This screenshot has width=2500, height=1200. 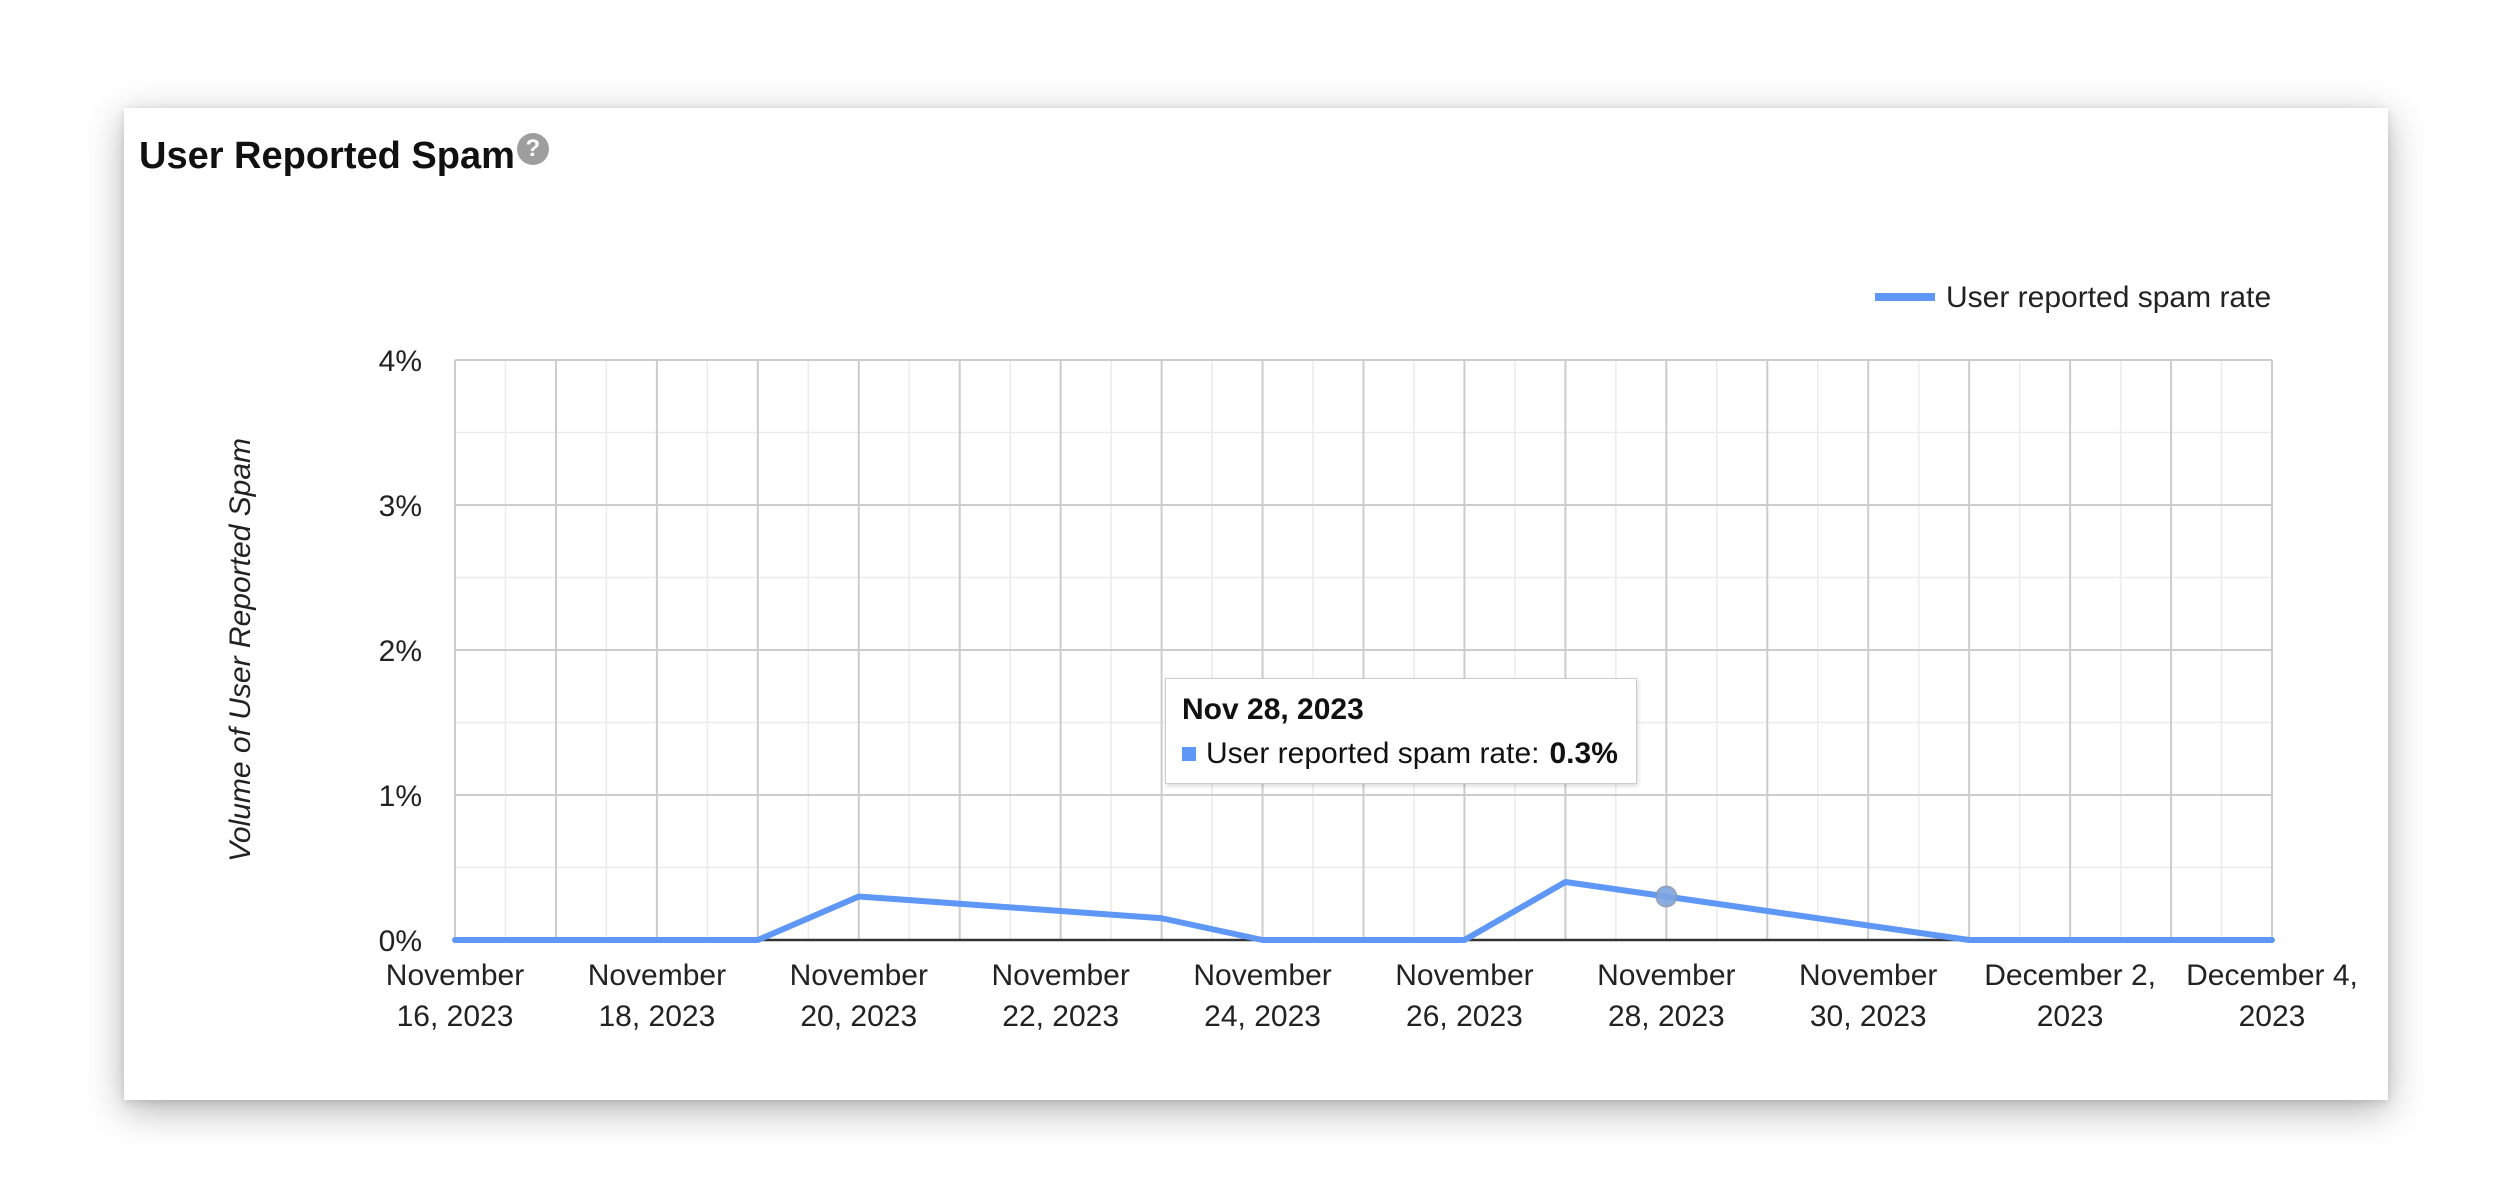 I want to click on tooltip-row: User reported spam rate: 0.3%, so click(x=1401, y=754).